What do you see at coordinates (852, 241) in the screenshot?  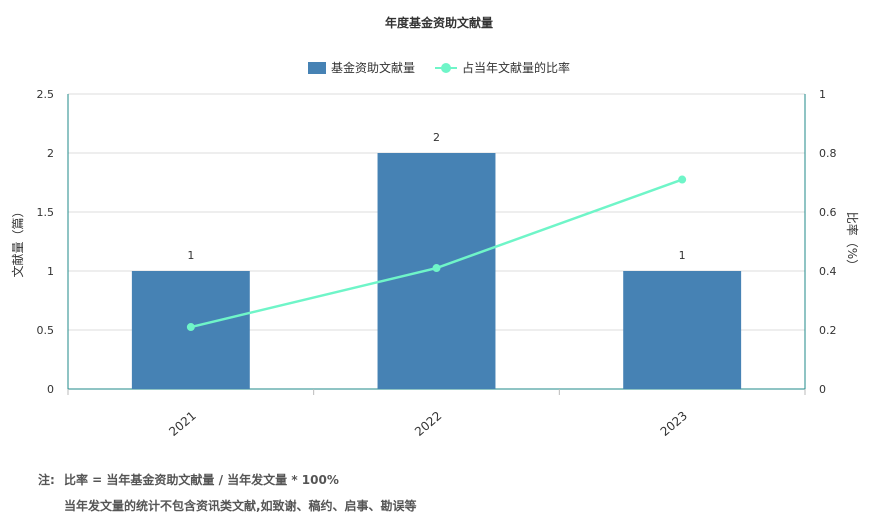 I see `y-right-axis-title: 比率（%）` at bounding box center [852, 241].